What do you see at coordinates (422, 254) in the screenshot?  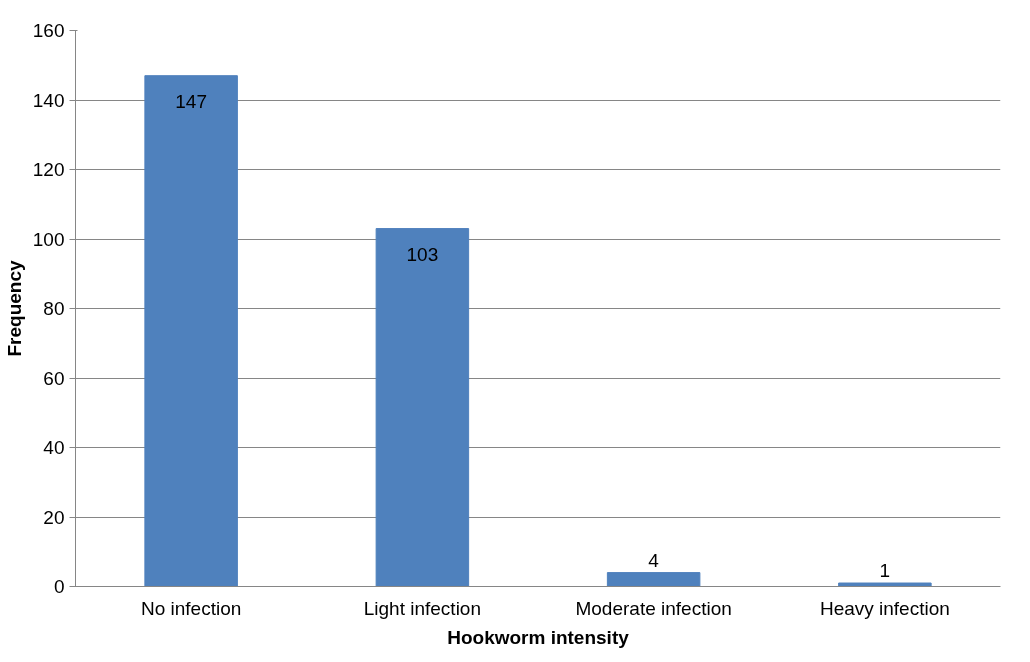 I see `data-label: 103` at bounding box center [422, 254].